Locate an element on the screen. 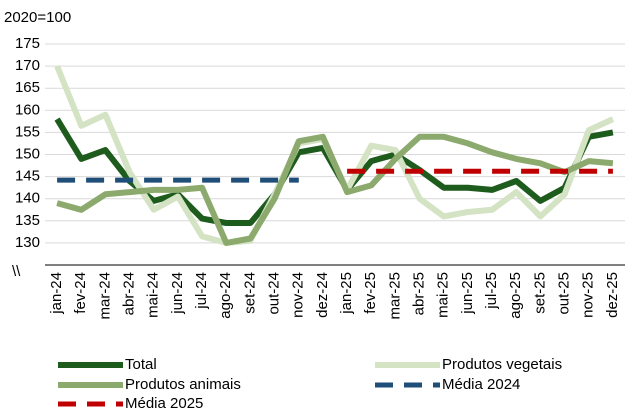 This screenshot has width=633, height=412. x-tick-label: set-24 is located at coordinates (249, 293).